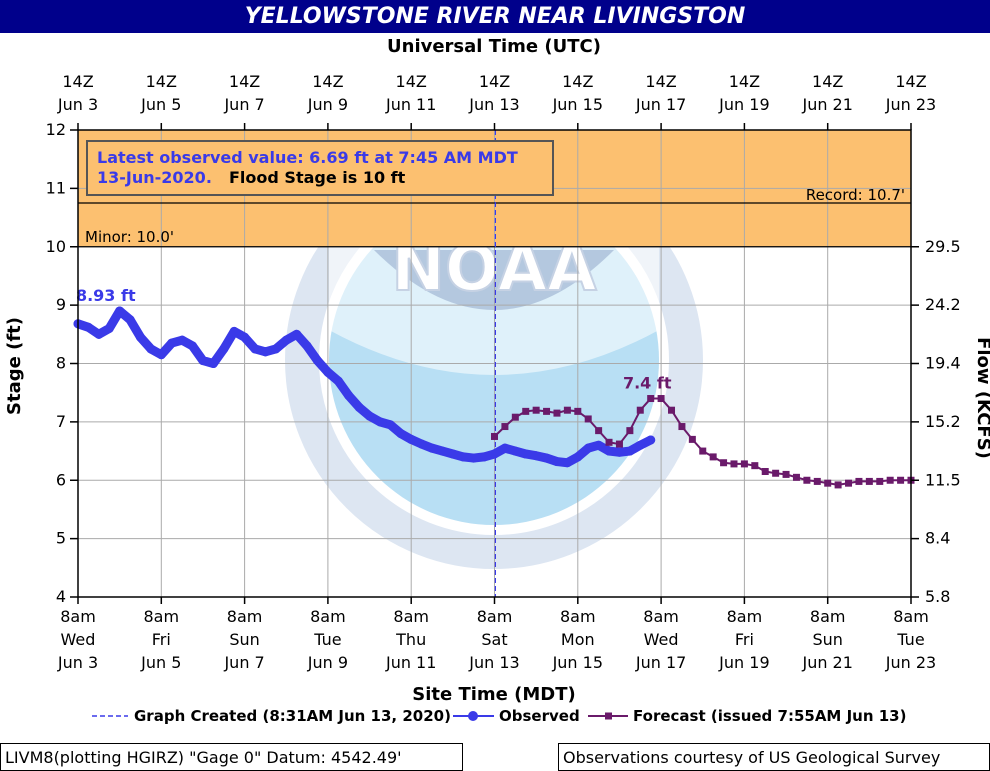  Describe the element at coordinates (320, 168) in the screenshot. I see `info-box` at that location.